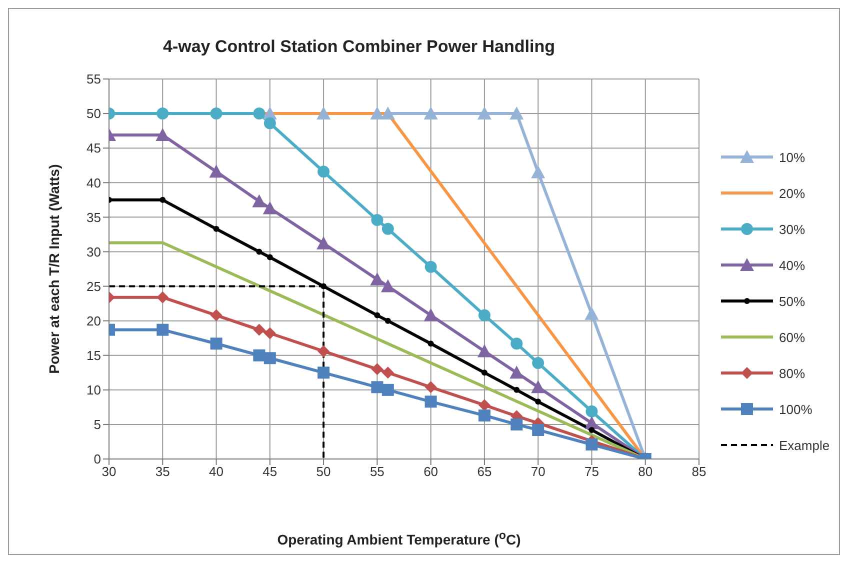 The height and width of the screenshot is (563, 848). Describe the element at coordinates (323, 472) in the screenshot. I see `x-tick-label: 50` at that location.